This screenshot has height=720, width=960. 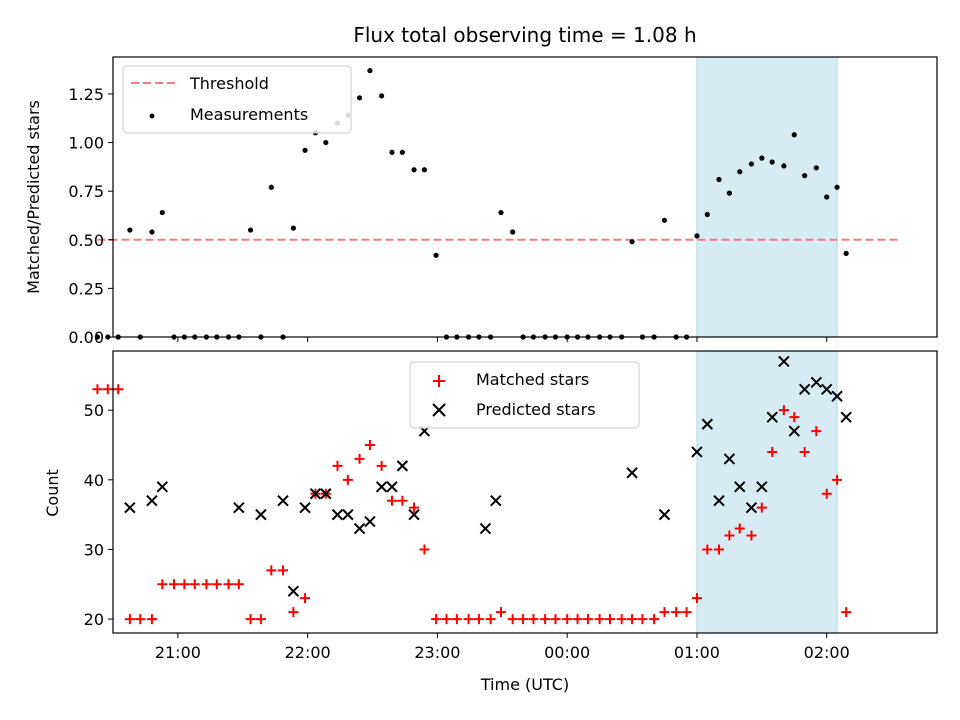 What do you see at coordinates (86, 337) in the screenshot?
I see `top-ytick-label: 0.00` at bounding box center [86, 337].